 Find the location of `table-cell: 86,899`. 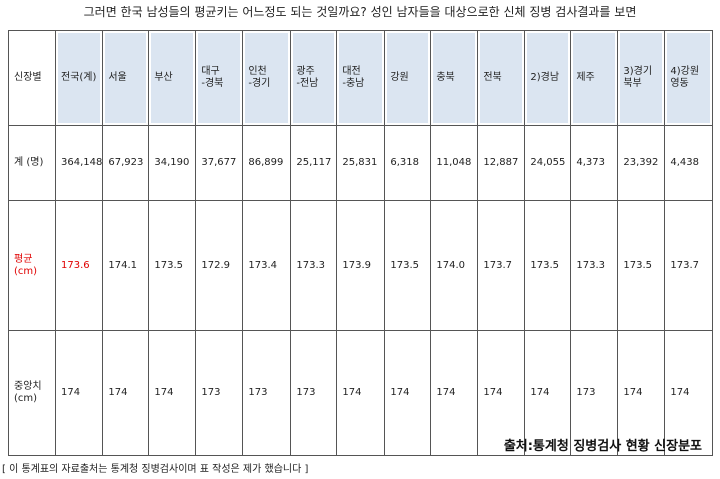

table-cell: 86,899 is located at coordinates (267, 163).